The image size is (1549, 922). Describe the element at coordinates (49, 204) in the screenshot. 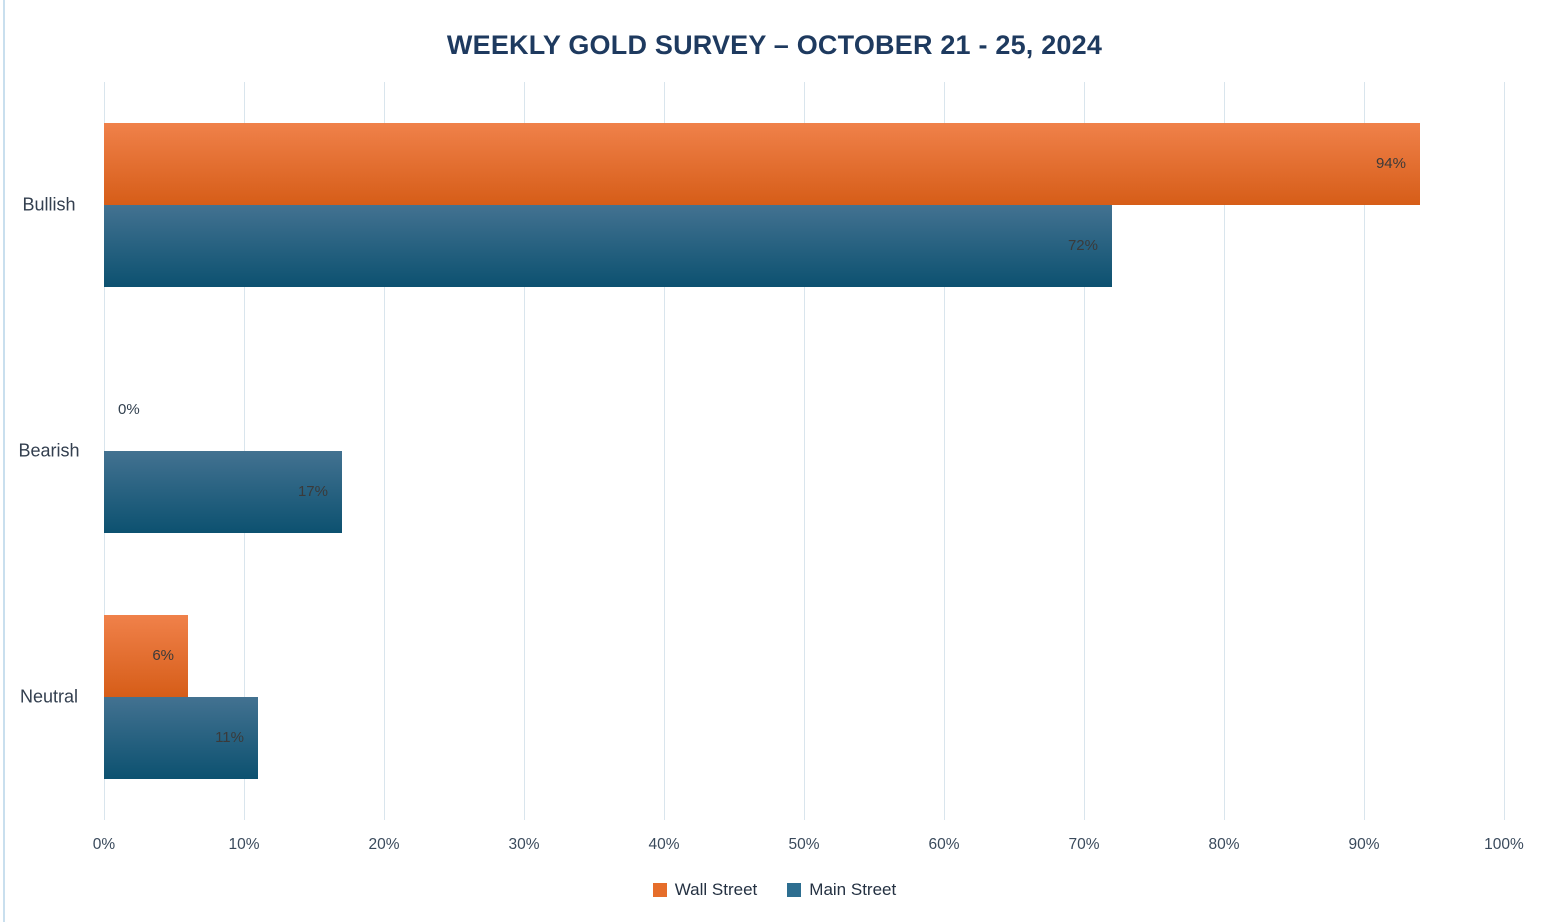

I see `category-label-bullish: Bullish` at that location.